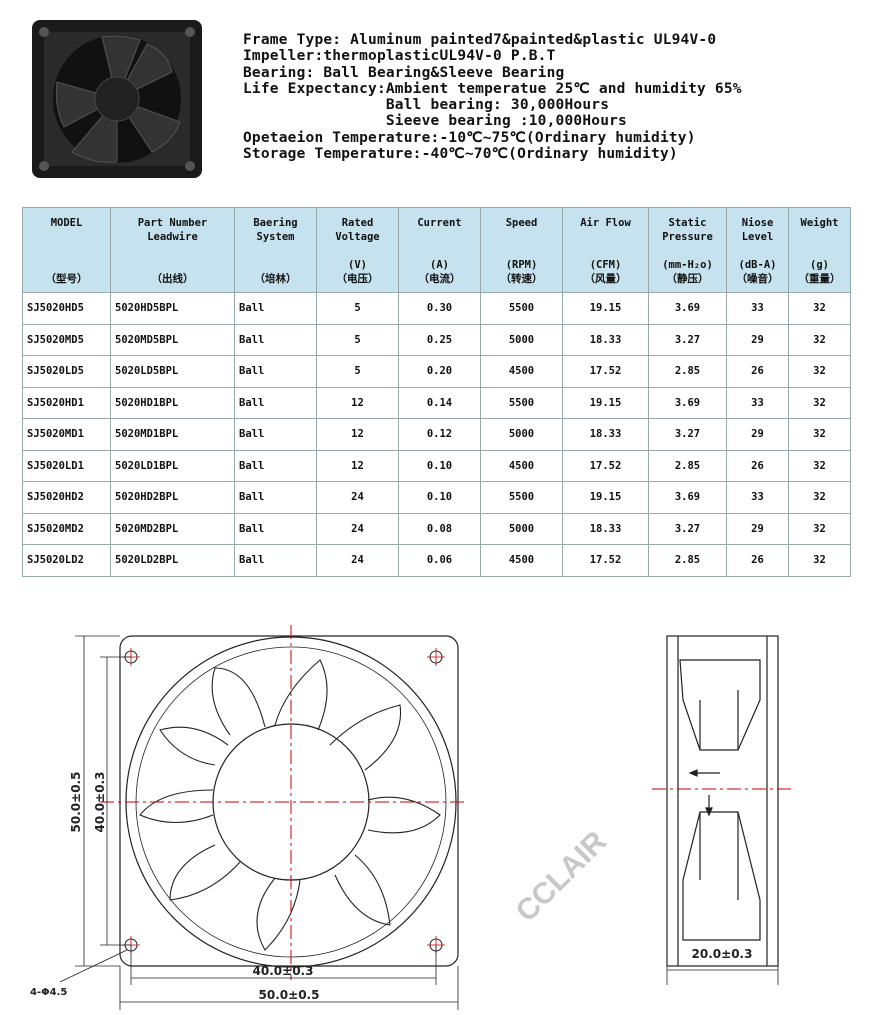 Image resolution: width=879 pixels, height=1015 pixels. What do you see at coordinates (357, 272) in the screenshot?
I see `header-unit: (V) （电压）` at bounding box center [357, 272].